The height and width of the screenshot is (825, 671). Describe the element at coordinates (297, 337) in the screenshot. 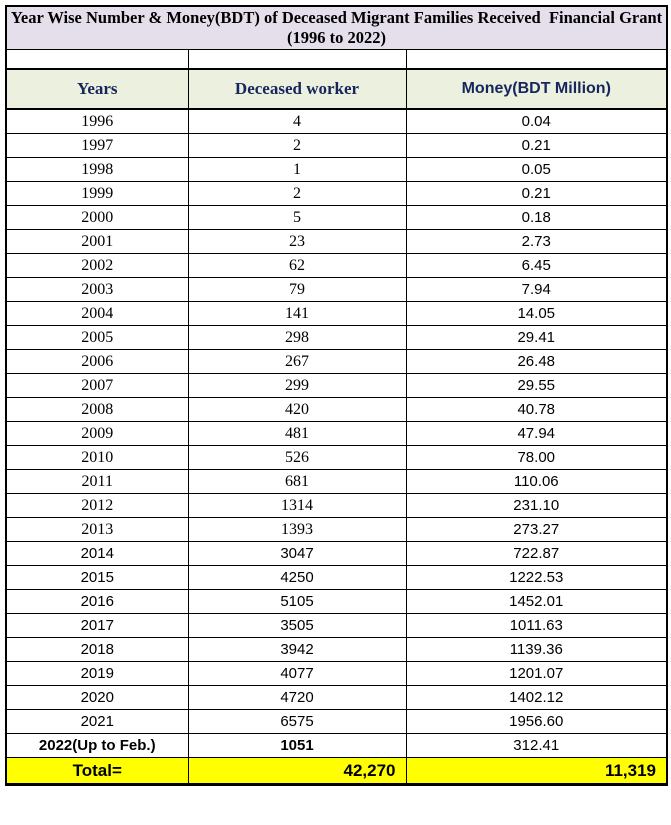

I see `deceased-worker-cell: 298` at that location.